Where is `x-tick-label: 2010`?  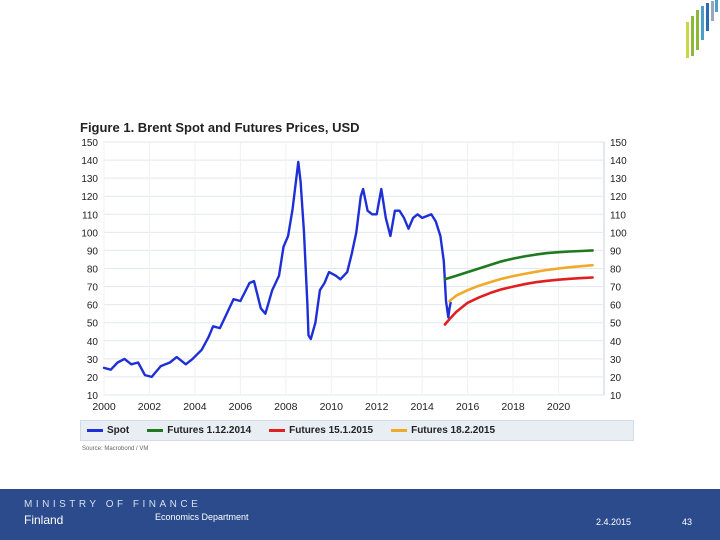 x-tick-label: 2010 is located at coordinates (332, 405).